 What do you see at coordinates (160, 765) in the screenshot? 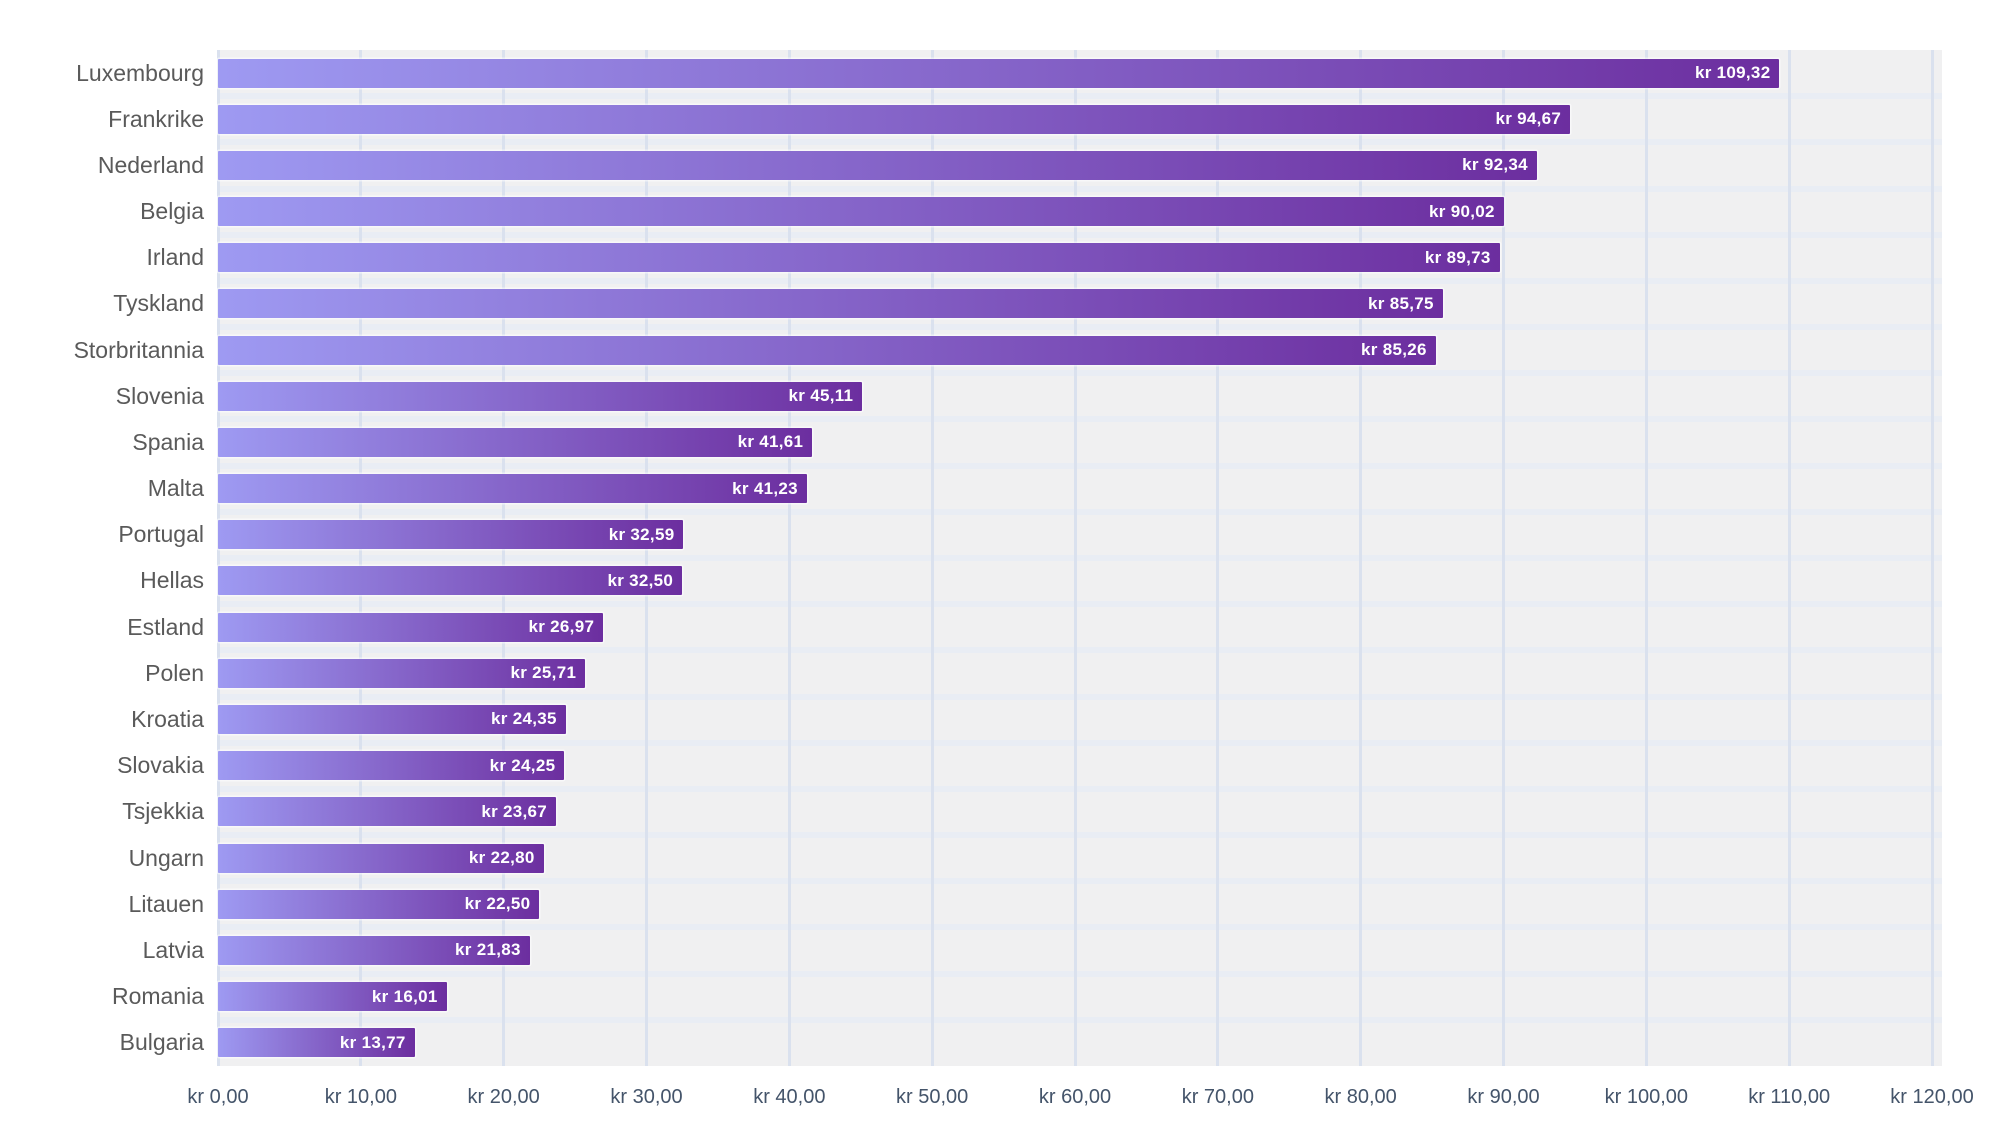
I see `category-label: Slovakia` at bounding box center [160, 765].